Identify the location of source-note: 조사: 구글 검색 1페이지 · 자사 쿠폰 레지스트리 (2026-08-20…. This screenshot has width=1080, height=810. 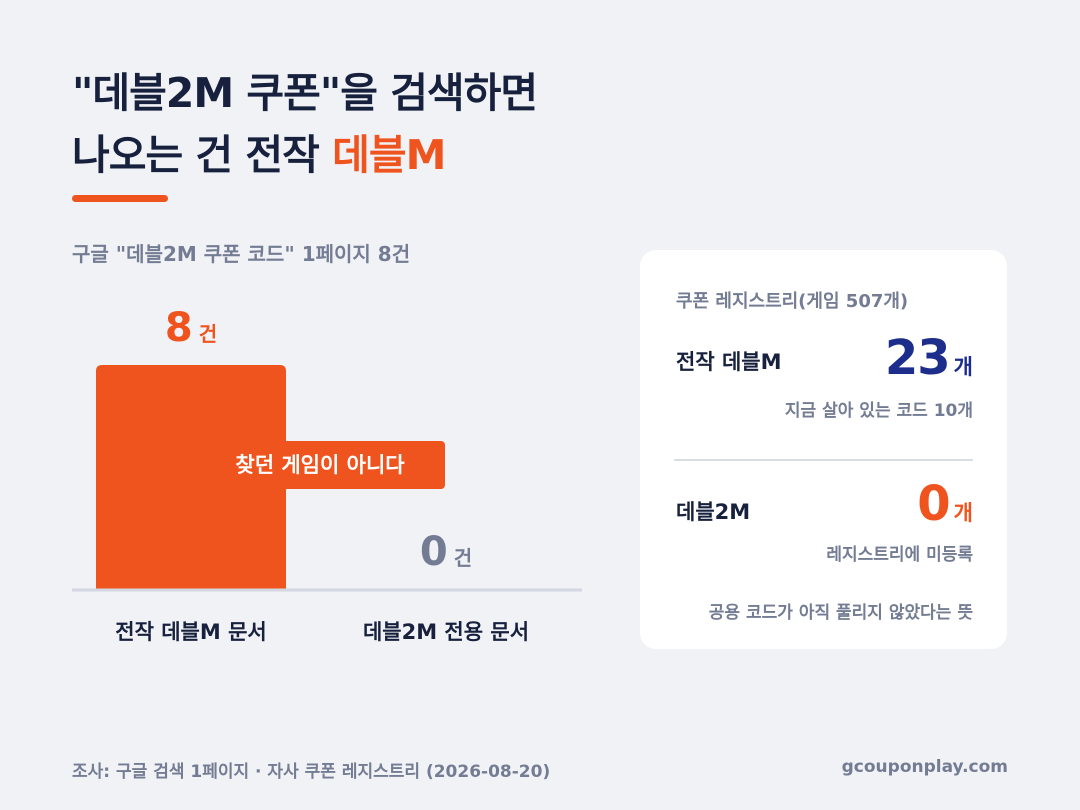
(311, 772).